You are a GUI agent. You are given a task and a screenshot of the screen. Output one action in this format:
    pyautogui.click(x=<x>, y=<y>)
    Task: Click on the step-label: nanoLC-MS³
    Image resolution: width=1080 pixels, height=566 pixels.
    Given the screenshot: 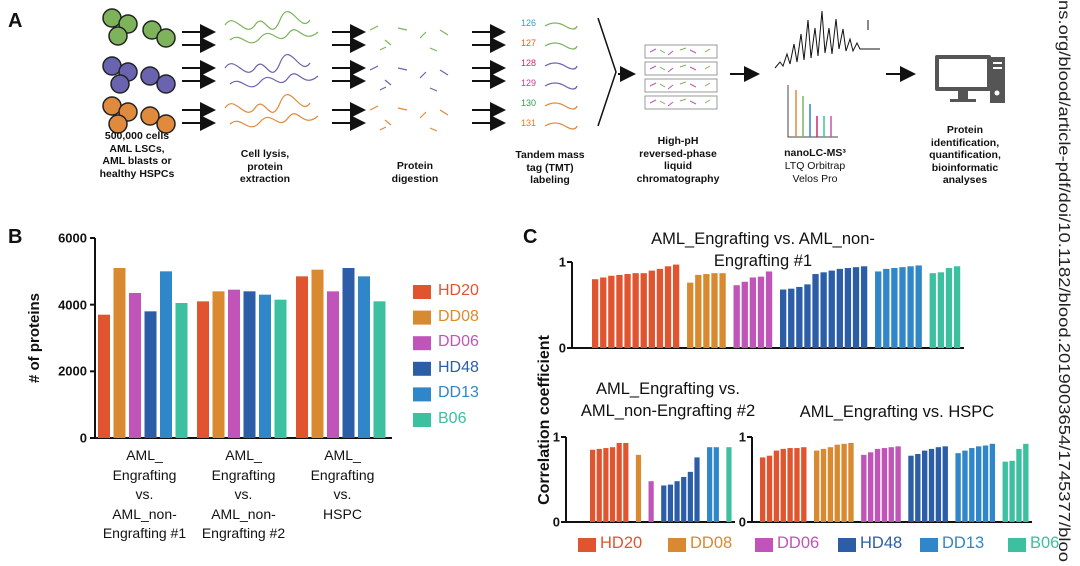 What is the action you would take?
    pyautogui.click(x=815, y=153)
    